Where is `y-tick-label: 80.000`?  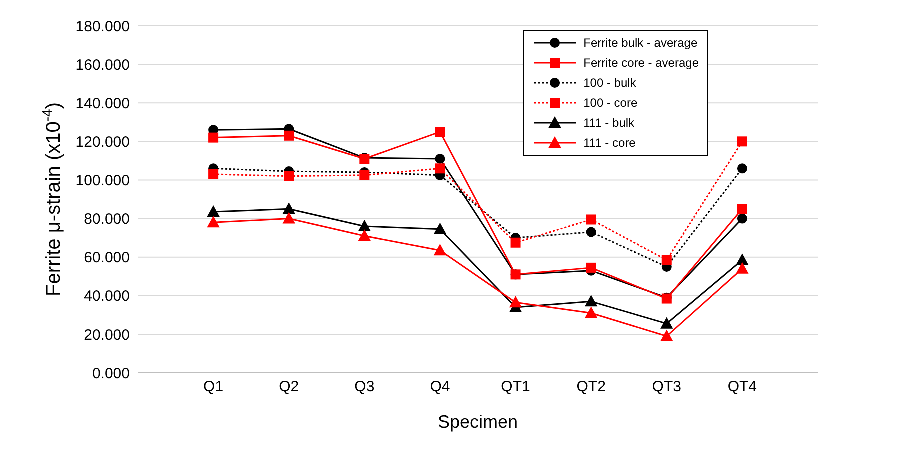 y-tick-label: 80.000 is located at coordinates (107, 219).